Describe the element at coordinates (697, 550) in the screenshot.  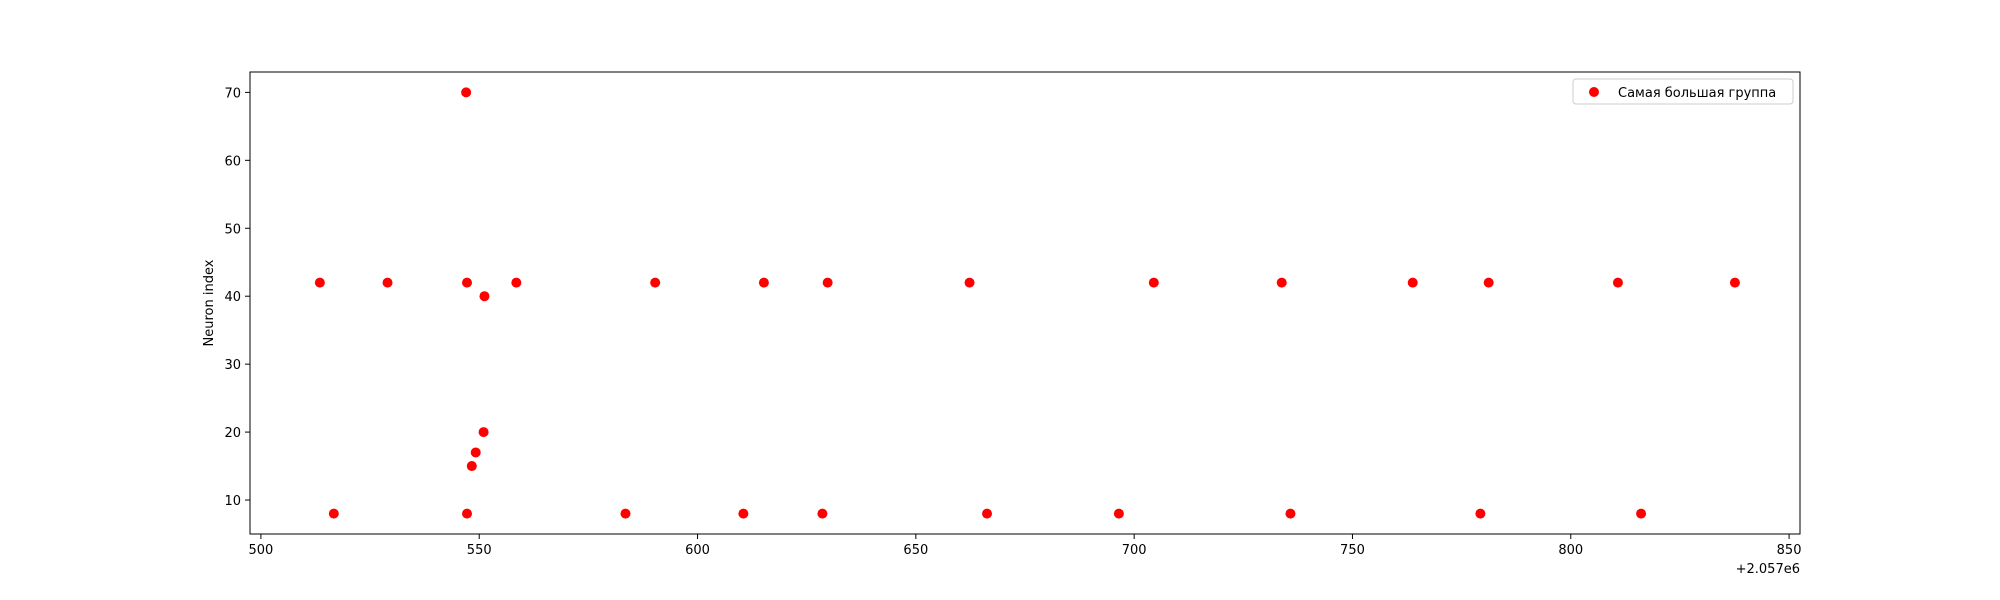
I see `x-tick-label: 600` at that location.